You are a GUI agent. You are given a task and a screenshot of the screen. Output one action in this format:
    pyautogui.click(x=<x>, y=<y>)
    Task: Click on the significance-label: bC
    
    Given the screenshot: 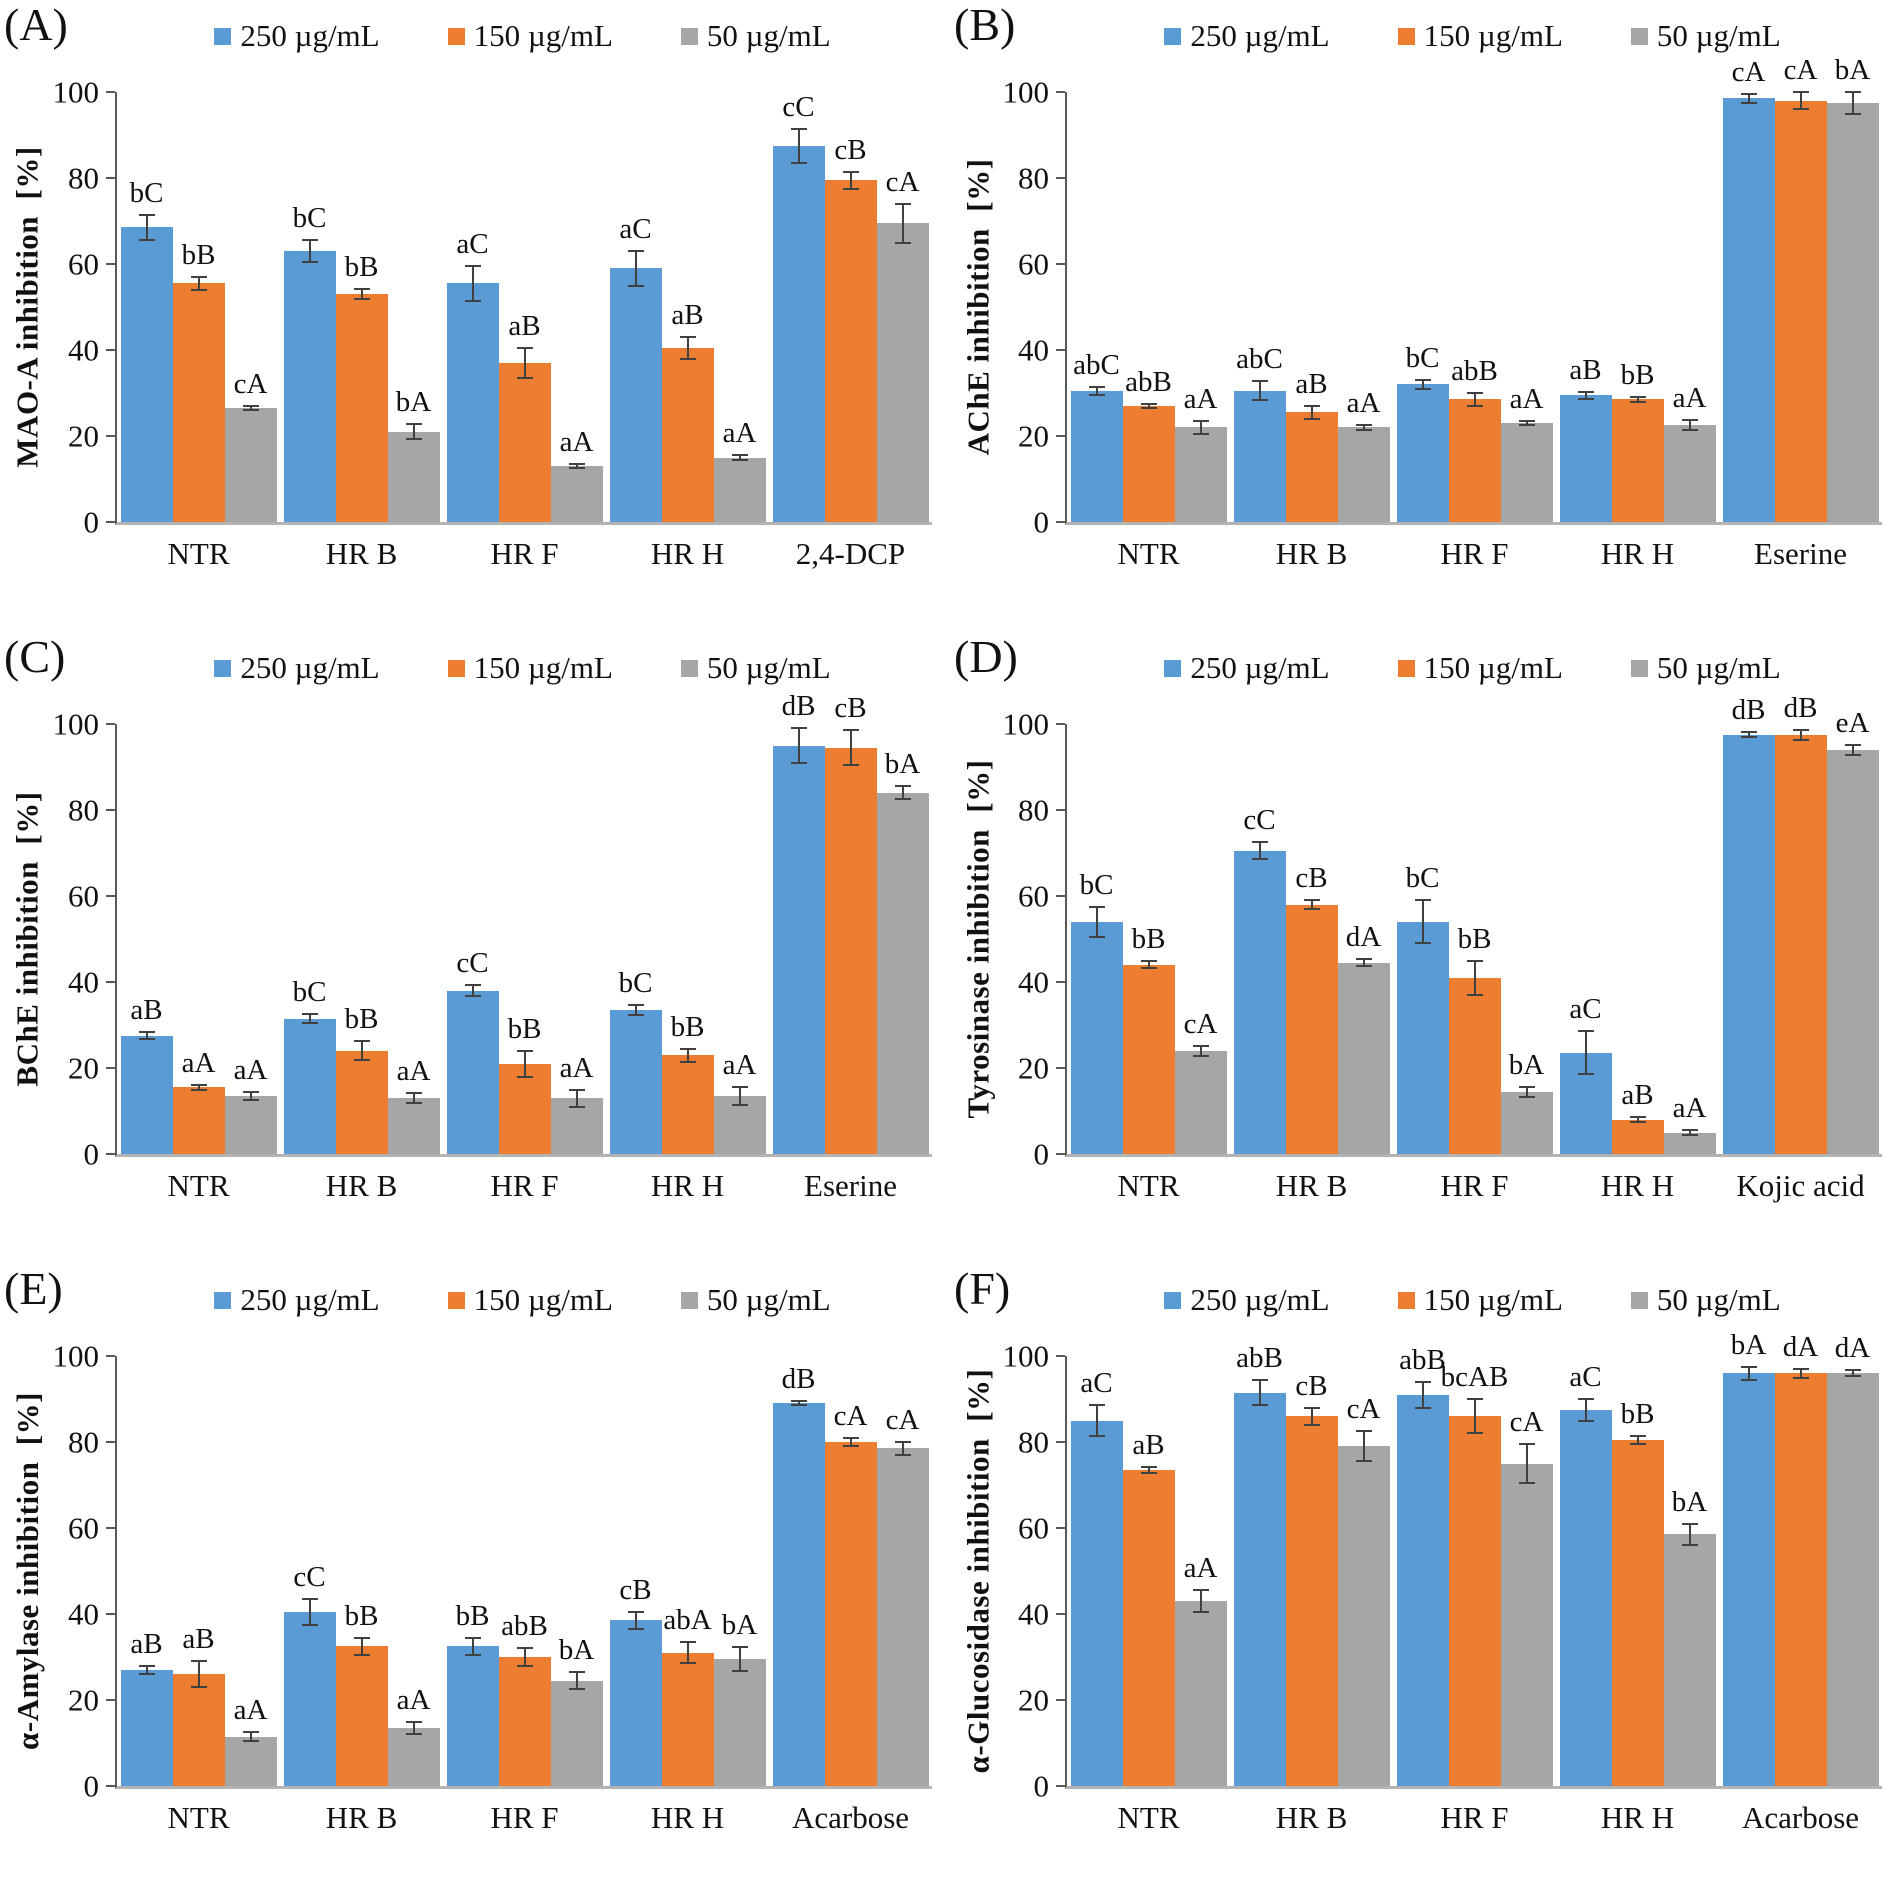 What is the action you would take?
    pyautogui.click(x=309, y=992)
    